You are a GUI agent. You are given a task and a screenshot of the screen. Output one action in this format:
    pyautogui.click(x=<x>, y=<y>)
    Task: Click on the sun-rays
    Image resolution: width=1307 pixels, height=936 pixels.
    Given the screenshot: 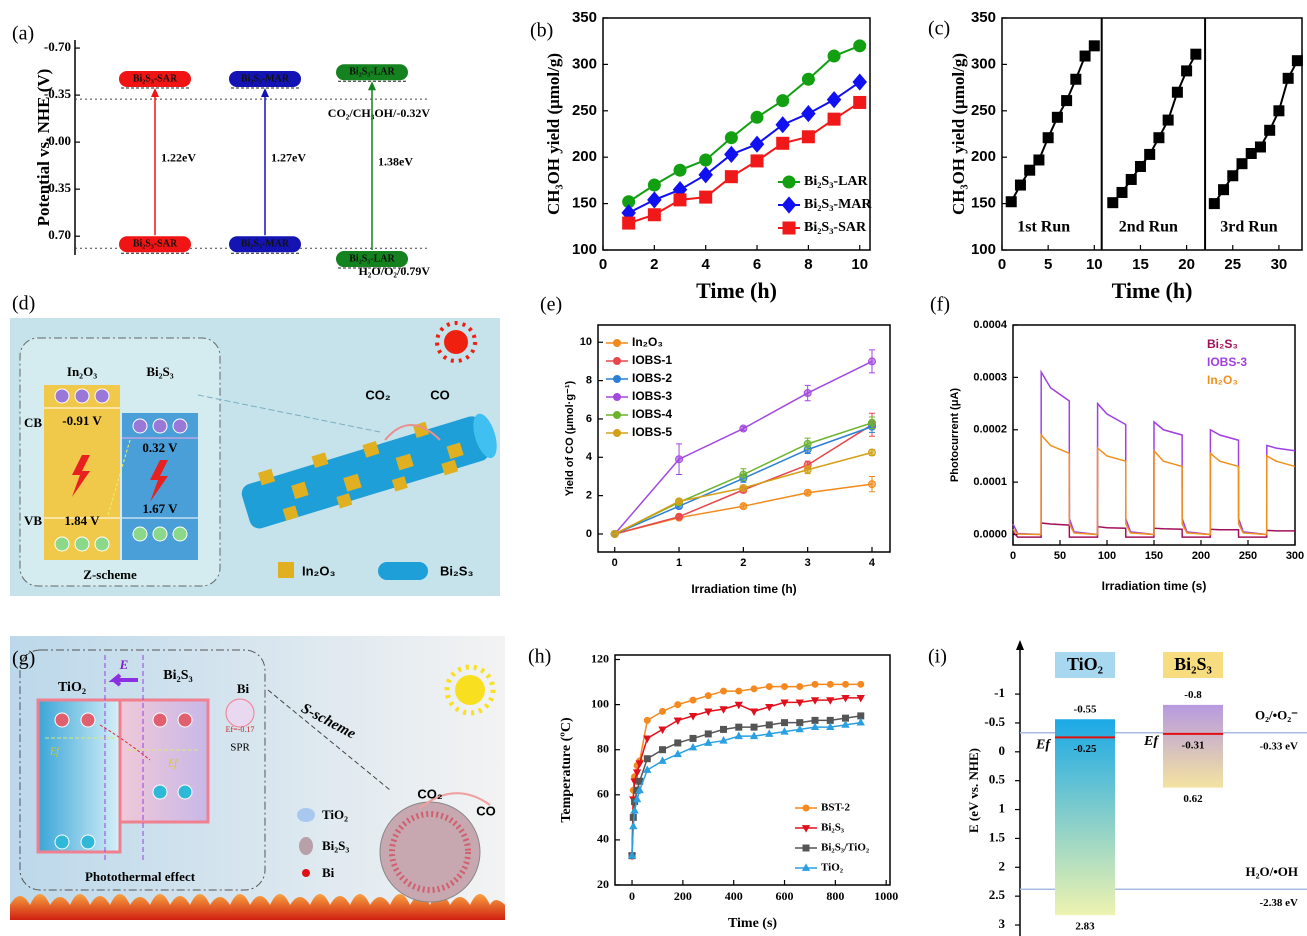 What is the action you would take?
    pyautogui.click(x=470, y=690)
    